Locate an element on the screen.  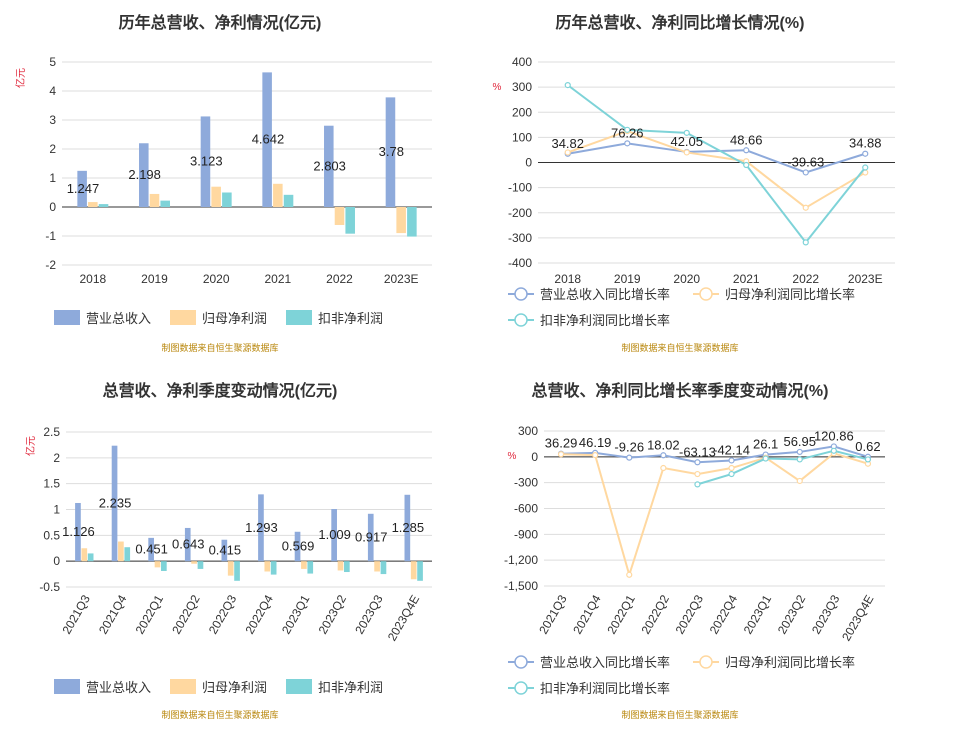
data-label: -39.63 is located at coordinates (805, 161).